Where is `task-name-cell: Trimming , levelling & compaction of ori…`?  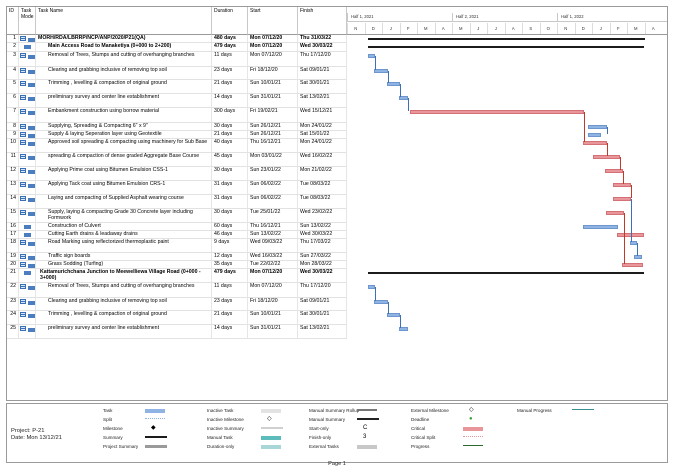
task-name-cell: Trimming , levelling & compaction of ori… is located at coordinates (124, 86).